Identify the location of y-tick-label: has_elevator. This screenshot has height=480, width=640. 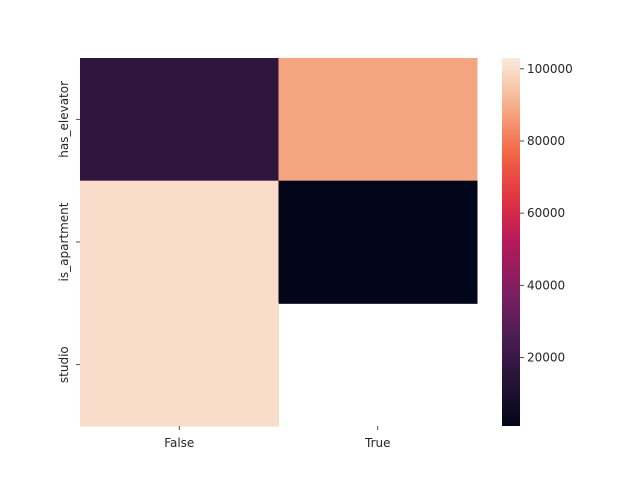
(64, 119).